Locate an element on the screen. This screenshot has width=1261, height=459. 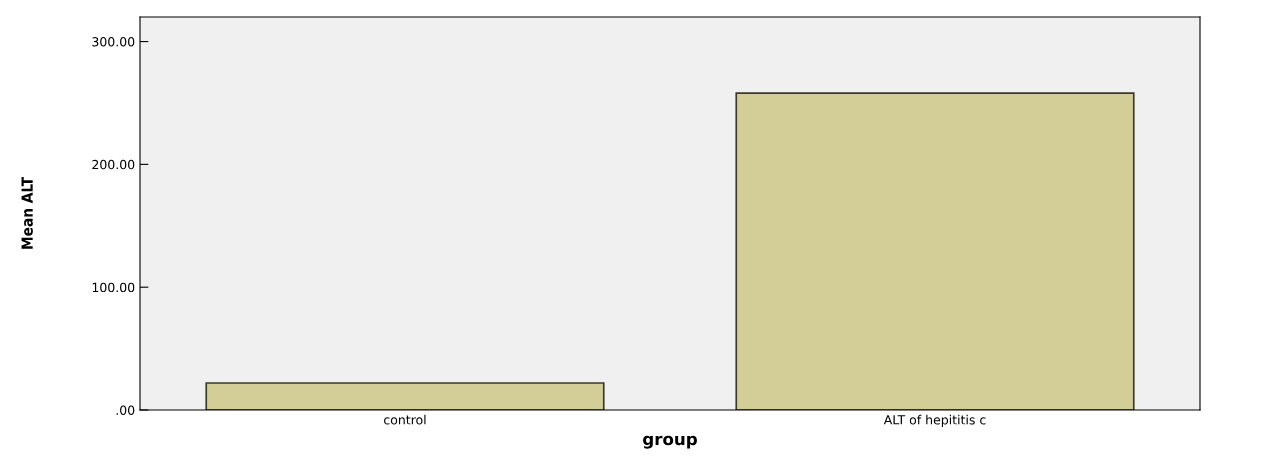
x-axis-title: group is located at coordinates (670, 442).